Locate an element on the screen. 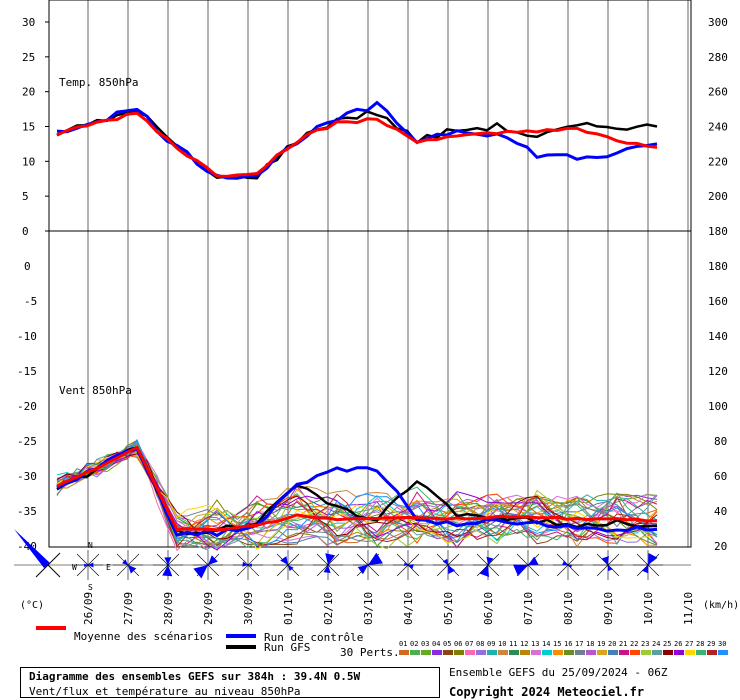  x-date-label: 05/10 is located at coordinates (448, 608).